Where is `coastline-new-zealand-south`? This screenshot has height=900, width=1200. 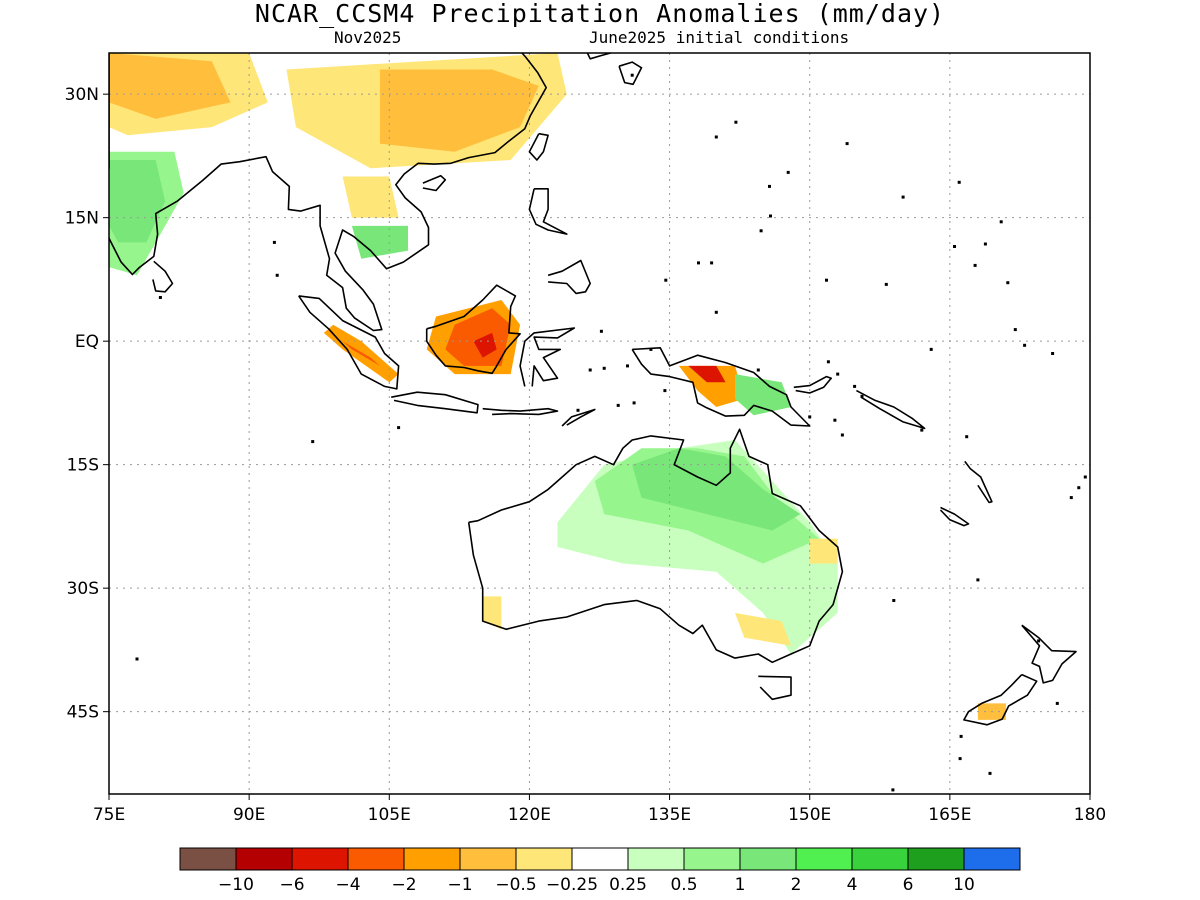 coastline-new-zealand-south is located at coordinates (1000, 699).